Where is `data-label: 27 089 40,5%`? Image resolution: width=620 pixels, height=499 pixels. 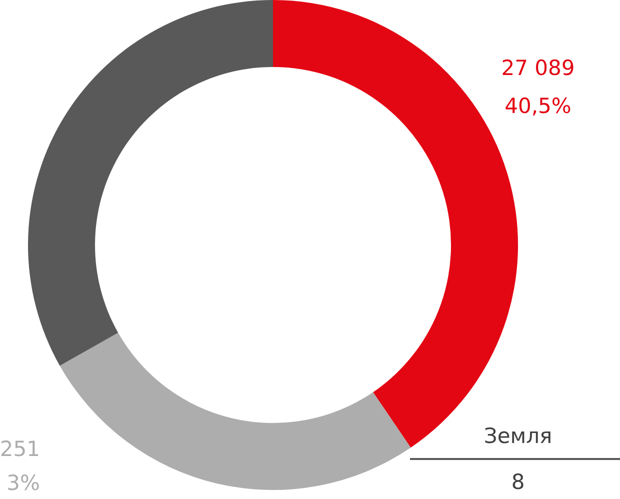
data-label: 27 089 40,5% is located at coordinates (538, 87).